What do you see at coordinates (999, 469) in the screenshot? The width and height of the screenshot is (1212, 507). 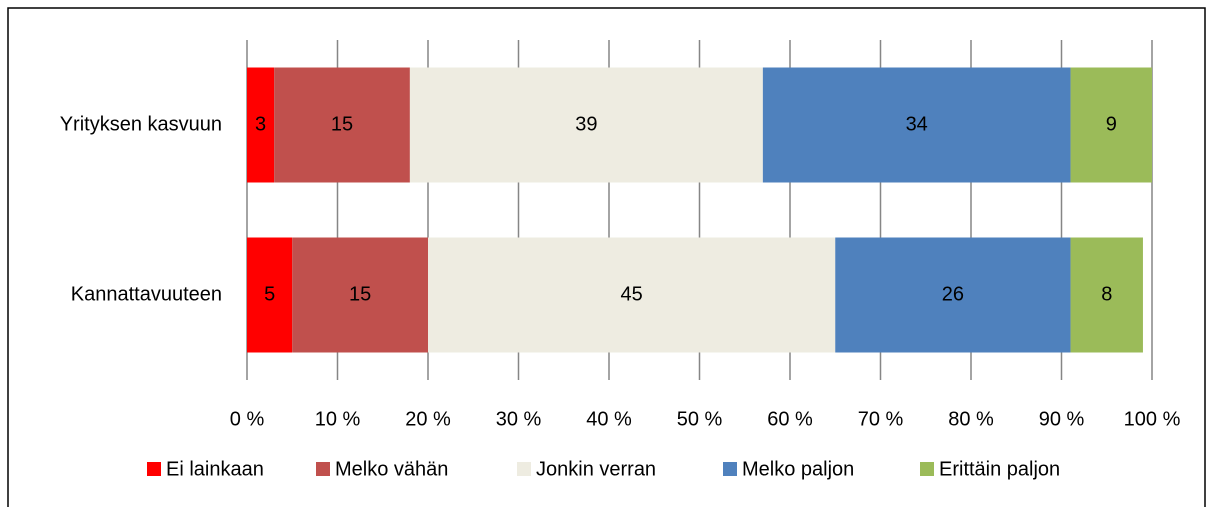 I see `legend-label: Erittäin paljon` at bounding box center [999, 469].